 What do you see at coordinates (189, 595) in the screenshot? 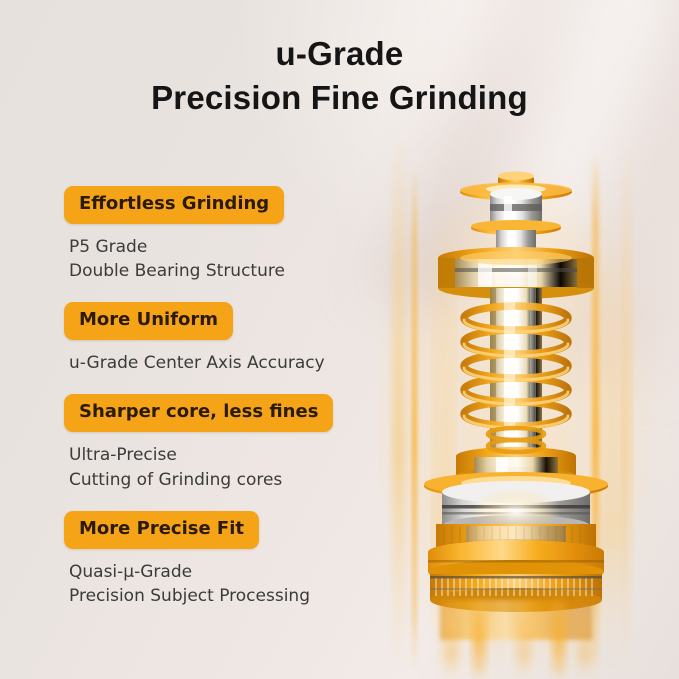
I see `feature-description-line-2: Precision Subject Processing` at bounding box center [189, 595].